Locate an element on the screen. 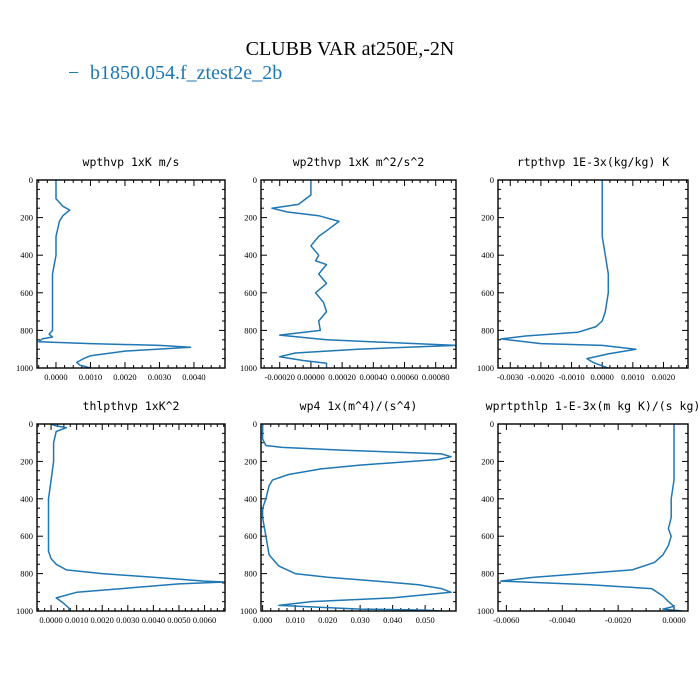 The height and width of the screenshot is (700, 700). x-tick-label: -0.0010 is located at coordinates (571, 377).